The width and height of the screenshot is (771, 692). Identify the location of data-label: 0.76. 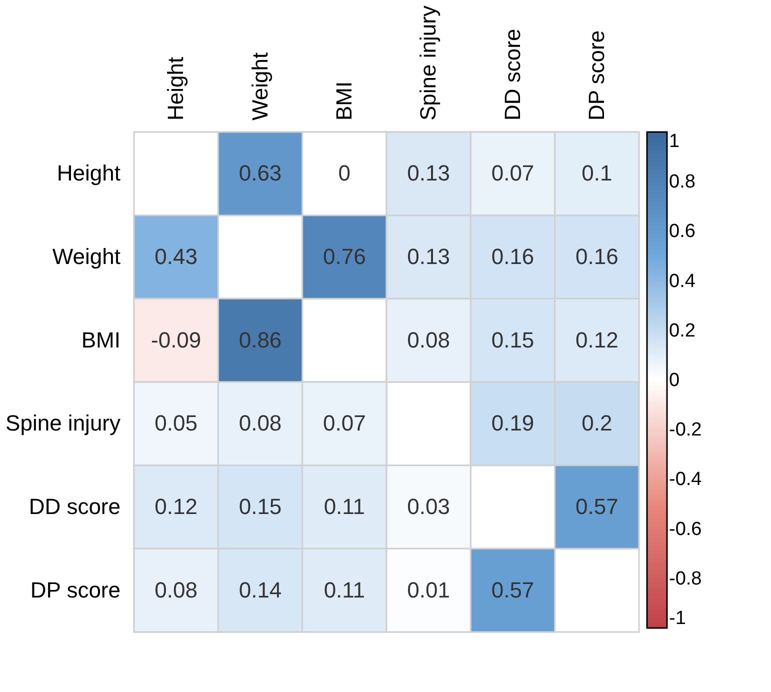
(344, 256).